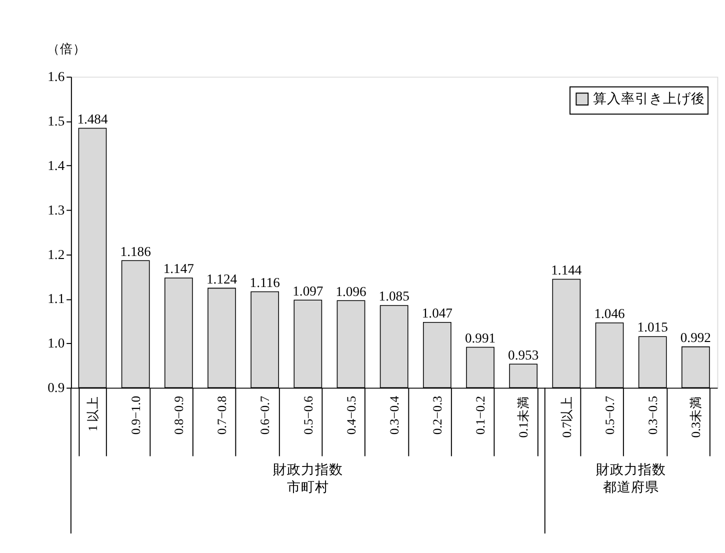  Describe the element at coordinates (351, 415) in the screenshot. I see `x-tick-label: 0.4−0.5` at that location.